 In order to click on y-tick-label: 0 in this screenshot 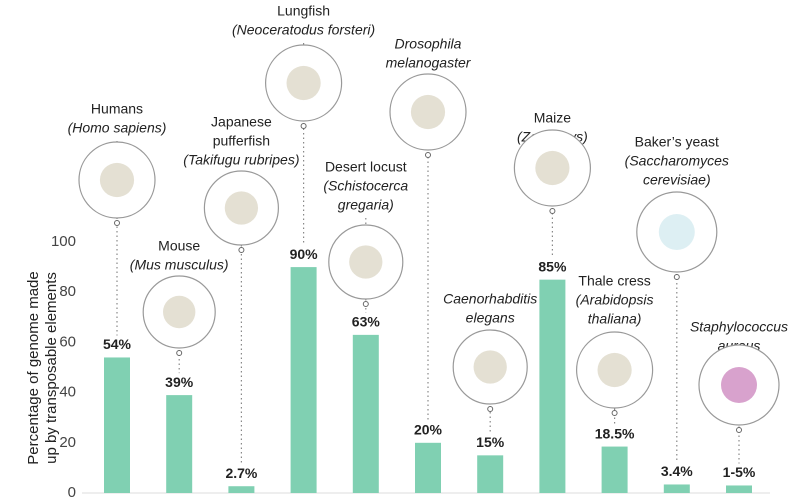, I will do `click(72, 492)`.